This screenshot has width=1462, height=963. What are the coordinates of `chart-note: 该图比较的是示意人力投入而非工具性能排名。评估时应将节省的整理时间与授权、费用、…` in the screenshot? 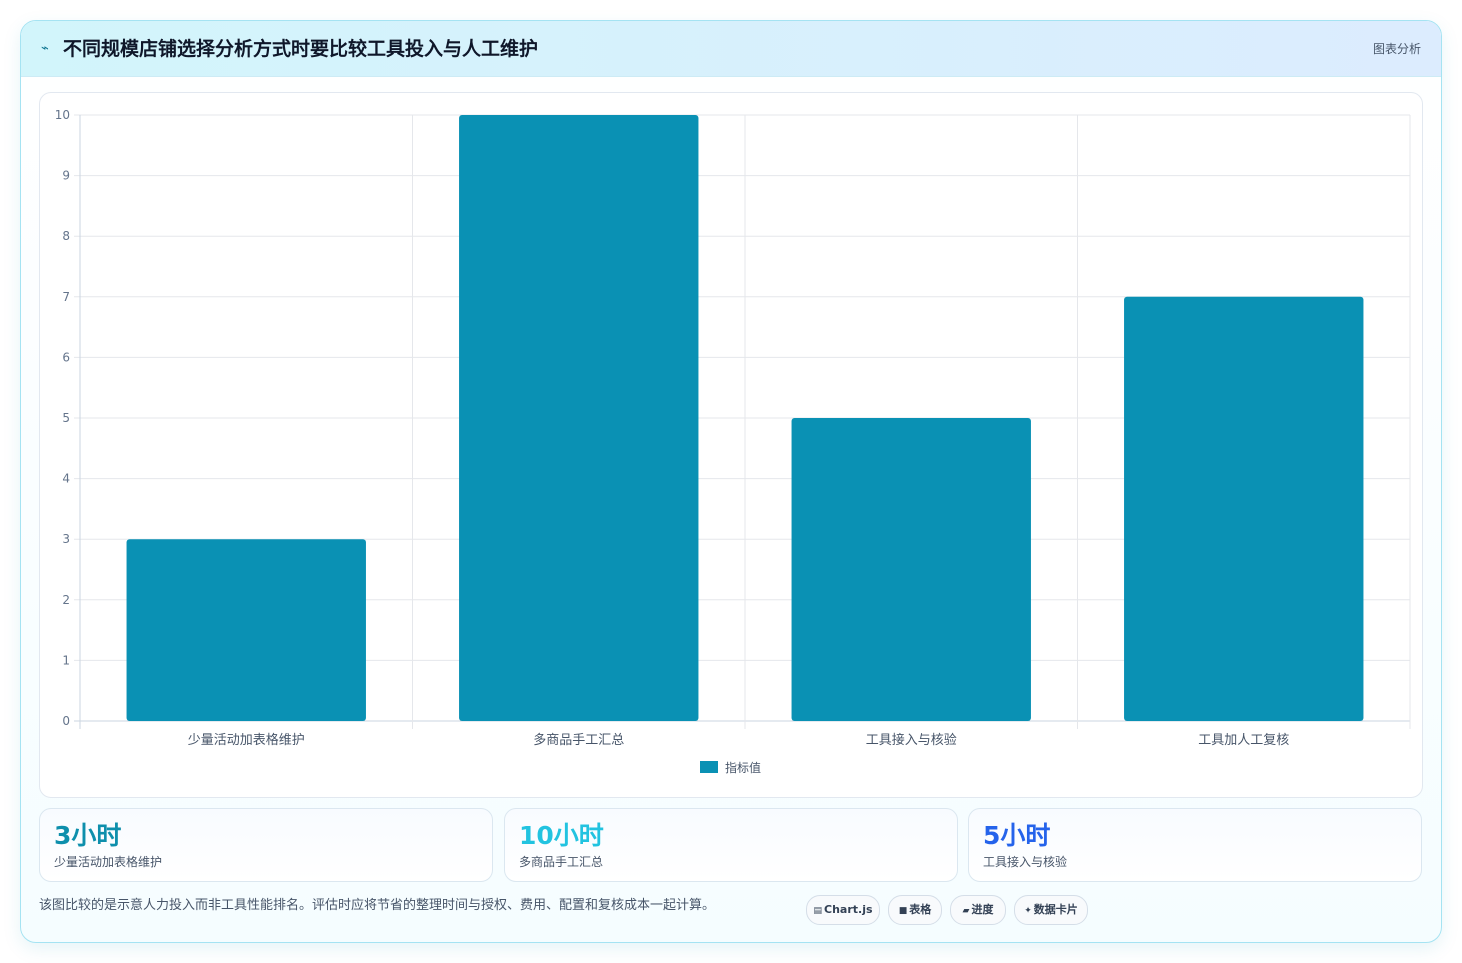 It's located at (377, 905).